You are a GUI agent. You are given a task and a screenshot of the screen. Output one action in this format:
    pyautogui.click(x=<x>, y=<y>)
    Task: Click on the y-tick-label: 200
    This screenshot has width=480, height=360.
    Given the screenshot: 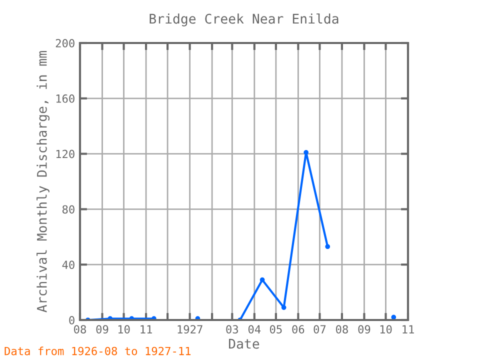 What is the action you would take?
    pyautogui.click(x=65, y=43)
    